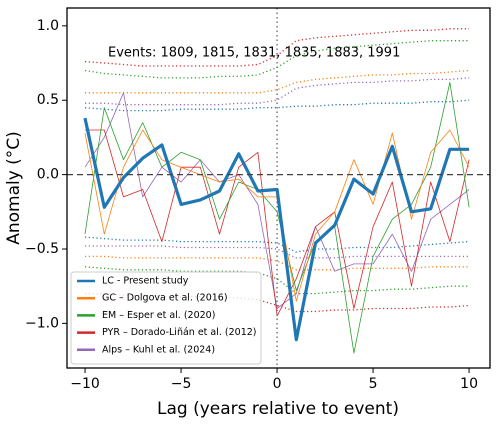 This screenshot has height=425, width=500. Describe the element at coordinates (145, 281) in the screenshot. I see `legend-label: LC - Present study` at that location.